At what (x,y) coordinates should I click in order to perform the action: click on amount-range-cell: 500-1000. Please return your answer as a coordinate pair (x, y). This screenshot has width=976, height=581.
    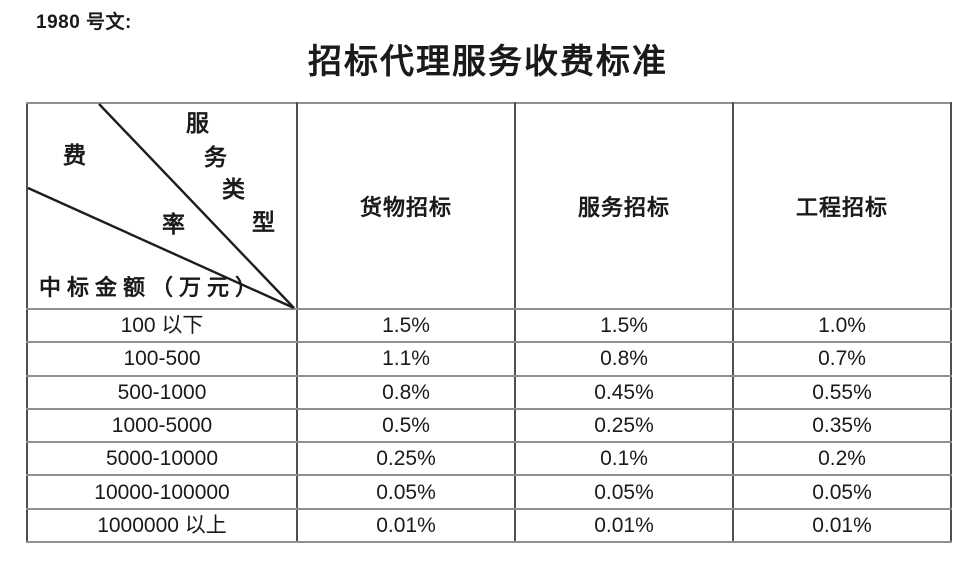
    Looking at the image, I should click on (162, 392).